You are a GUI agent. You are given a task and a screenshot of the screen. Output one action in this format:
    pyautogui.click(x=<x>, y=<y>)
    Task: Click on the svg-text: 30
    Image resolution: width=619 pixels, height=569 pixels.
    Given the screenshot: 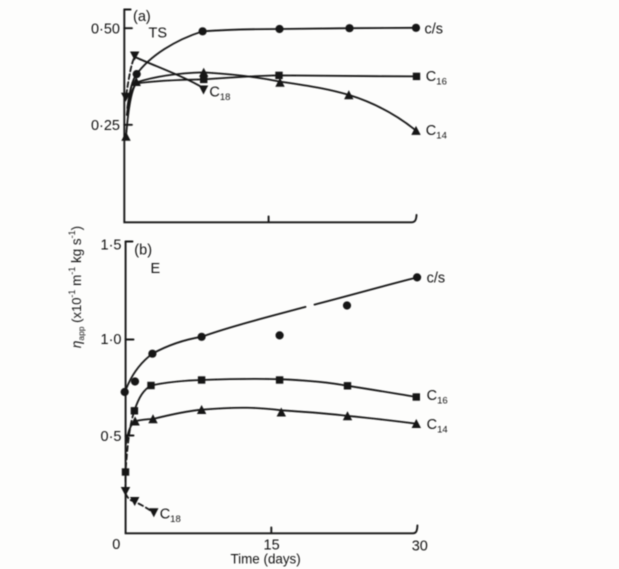 What is the action you would take?
    pyautogui.click(x=420, y=547)
    